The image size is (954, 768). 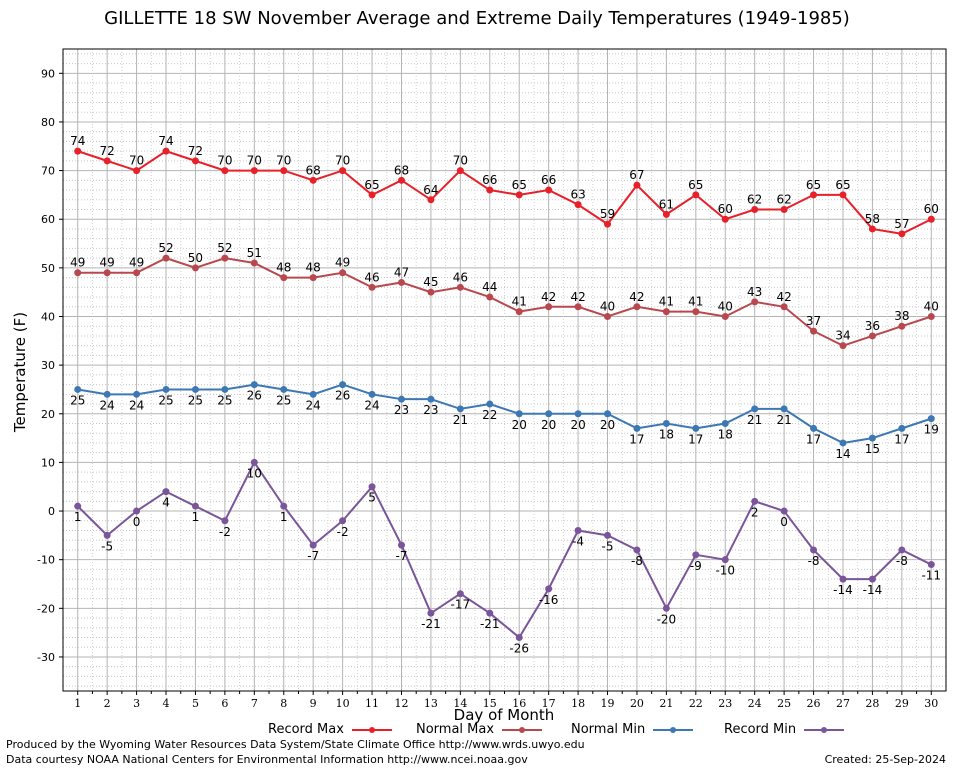 What do you see at coordinates (225, 532) in the screenshot?
I see `data-label: -2` at bounding box center [225, 532].